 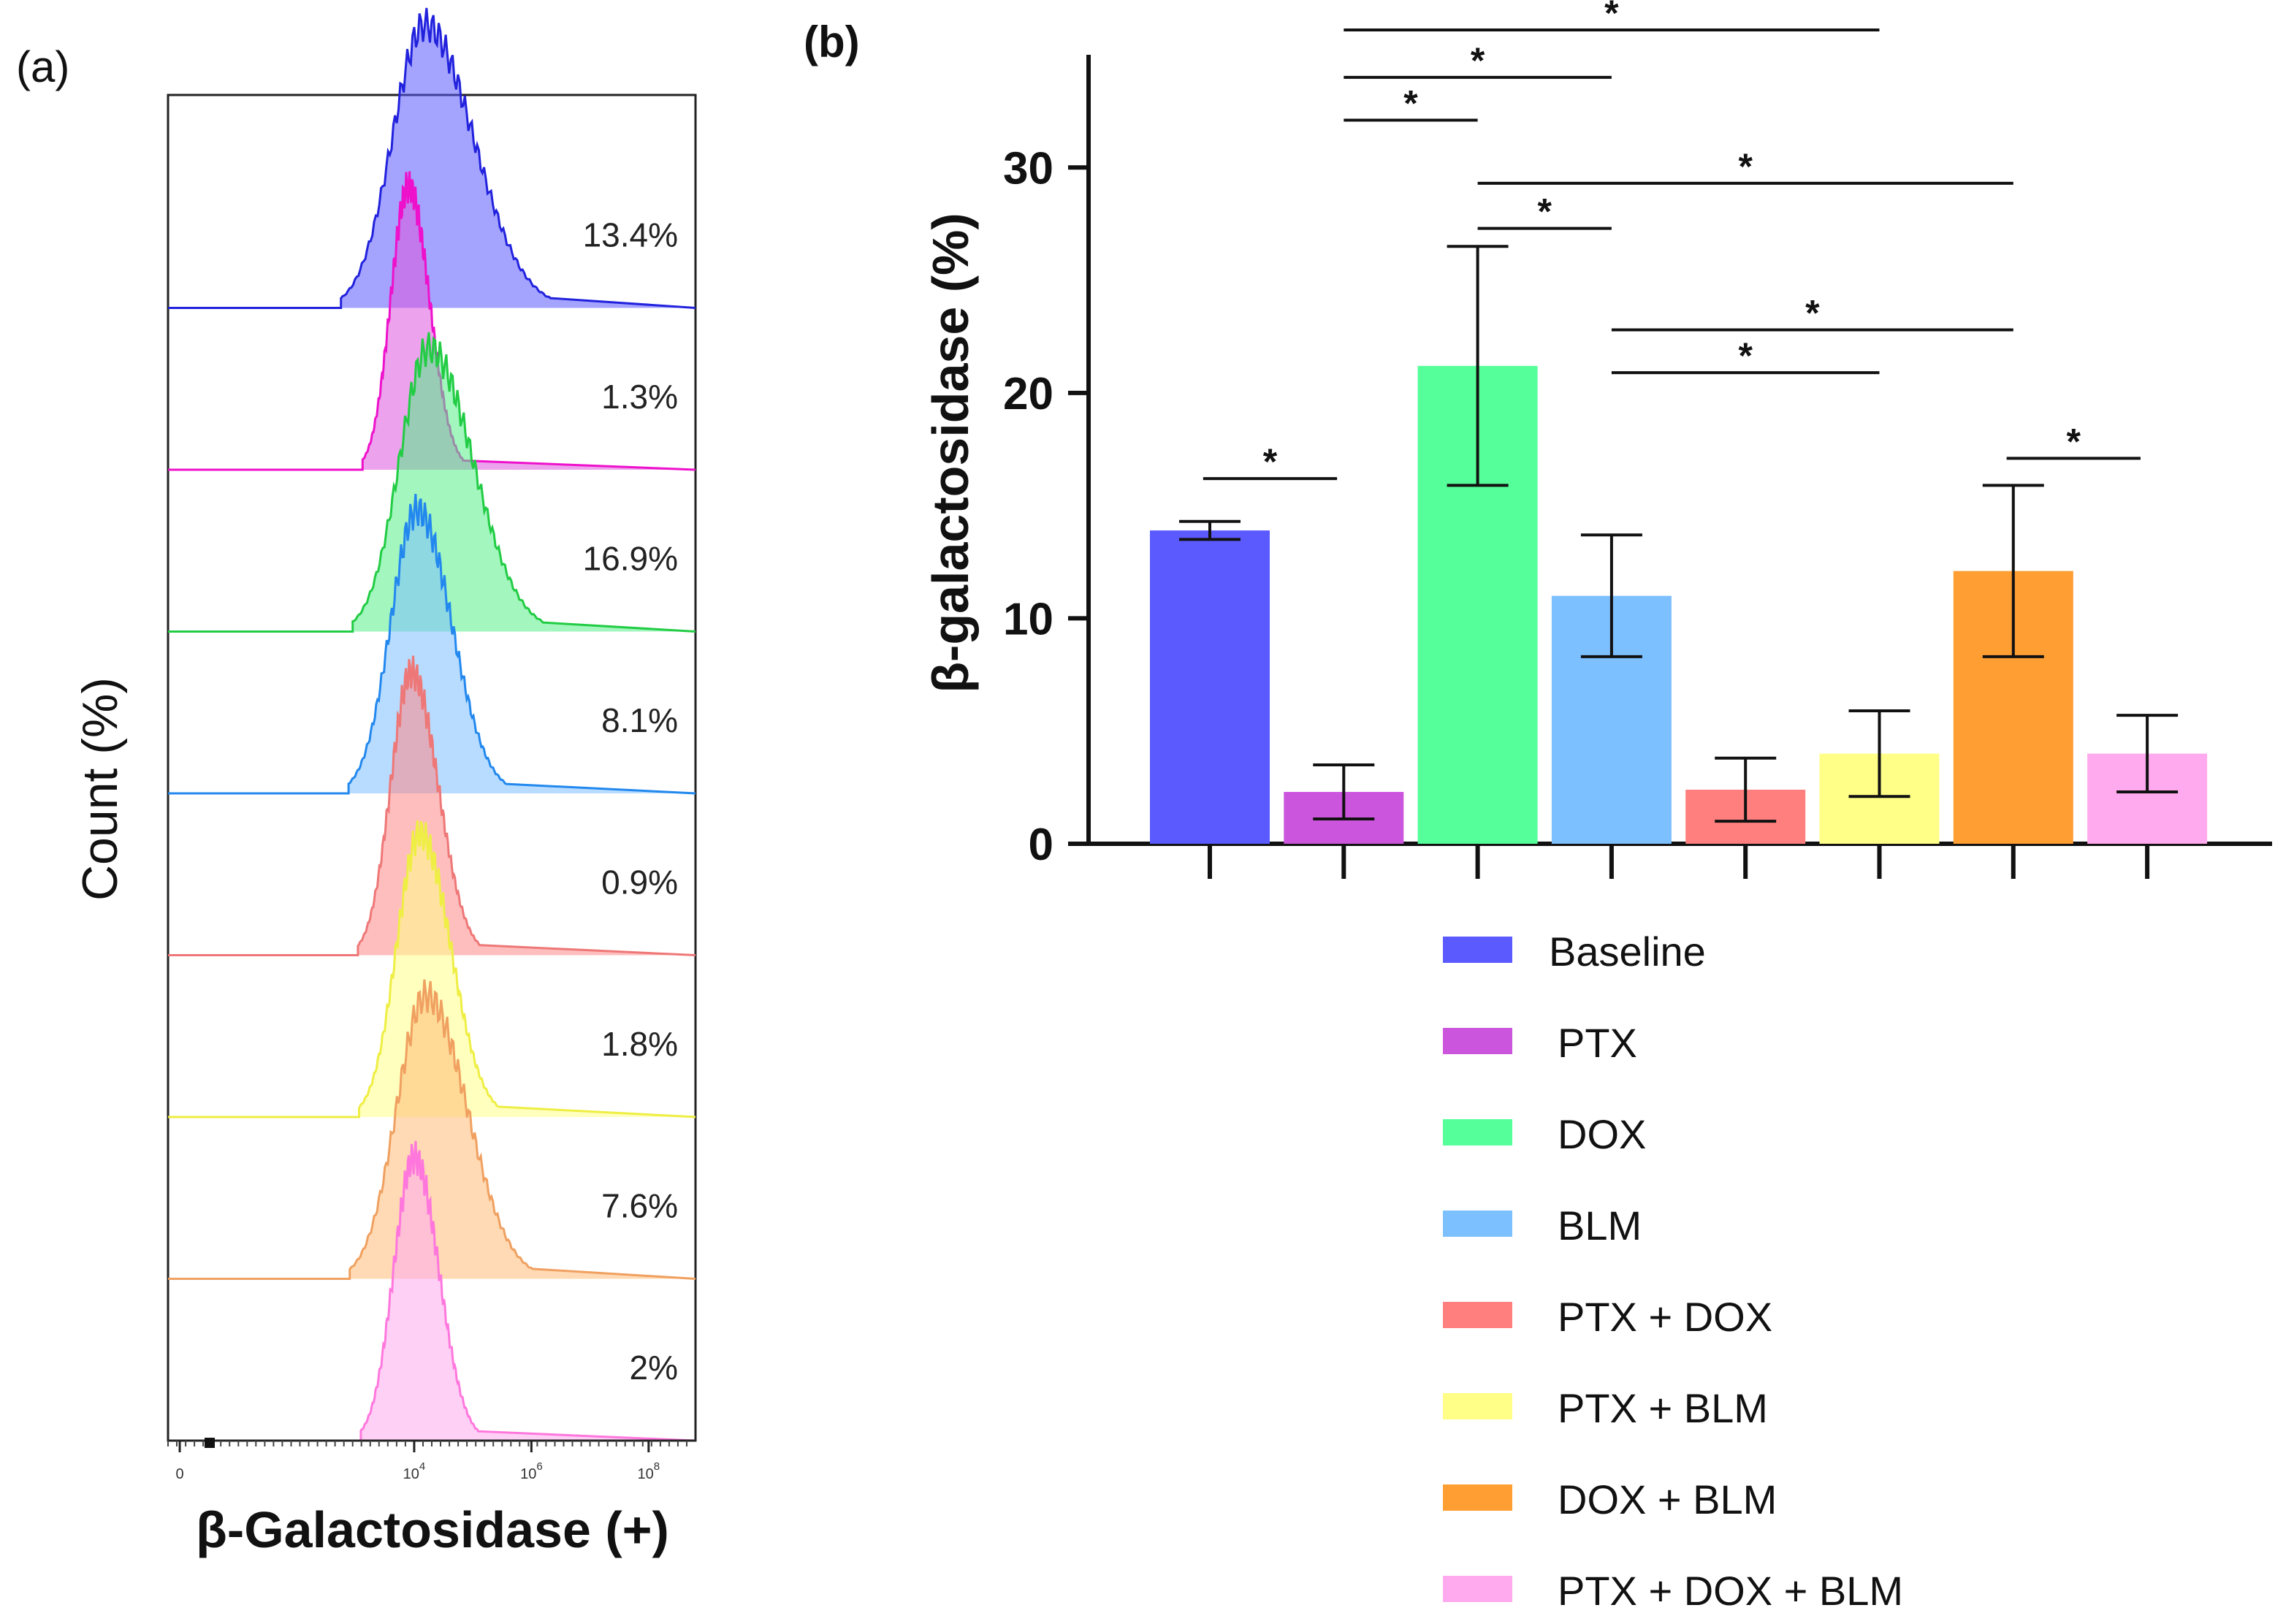 I want to click on histogram-percent-label: 1.8%, so click(x=639, y=1044).